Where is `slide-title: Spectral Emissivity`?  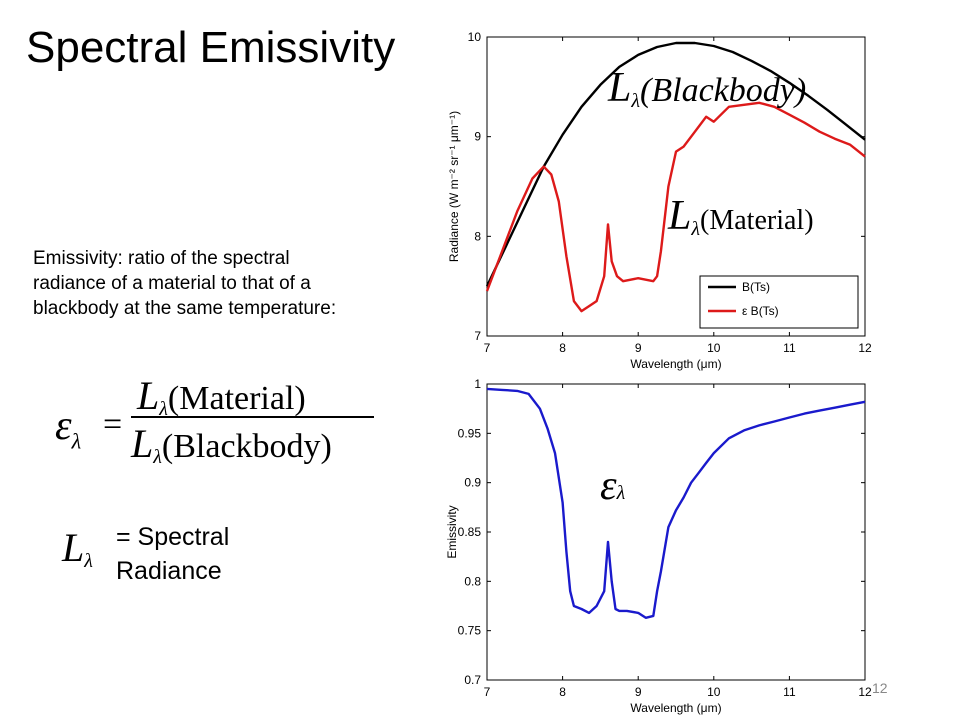
slide-title: Spectral Emissivity is located at coordinates (211, 47).